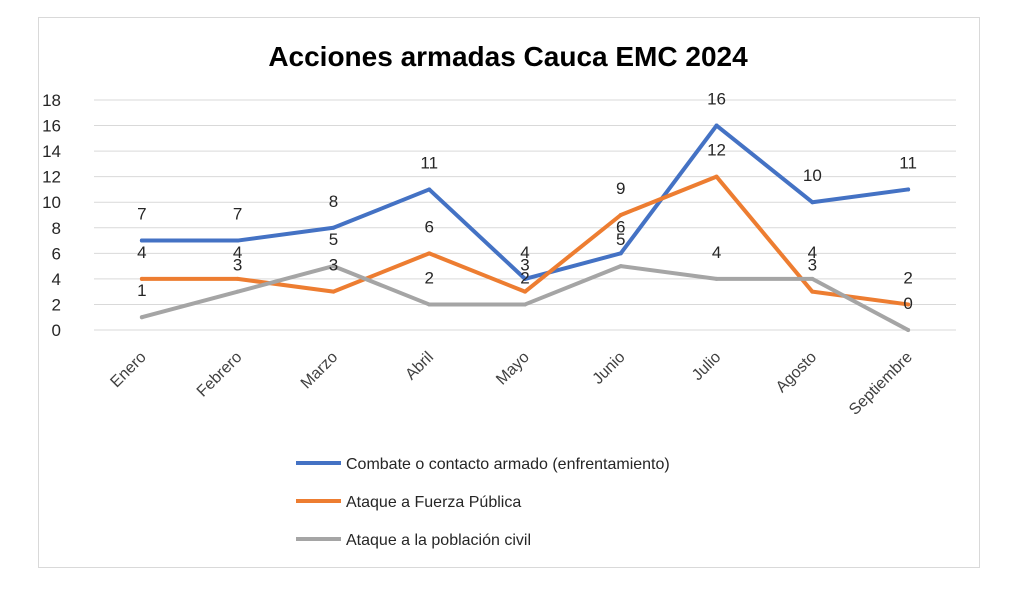  What do you see at coordinates (56, 330) in the screenshot?
I see `y-tick-label: 0` at bounding box center [56, 330].